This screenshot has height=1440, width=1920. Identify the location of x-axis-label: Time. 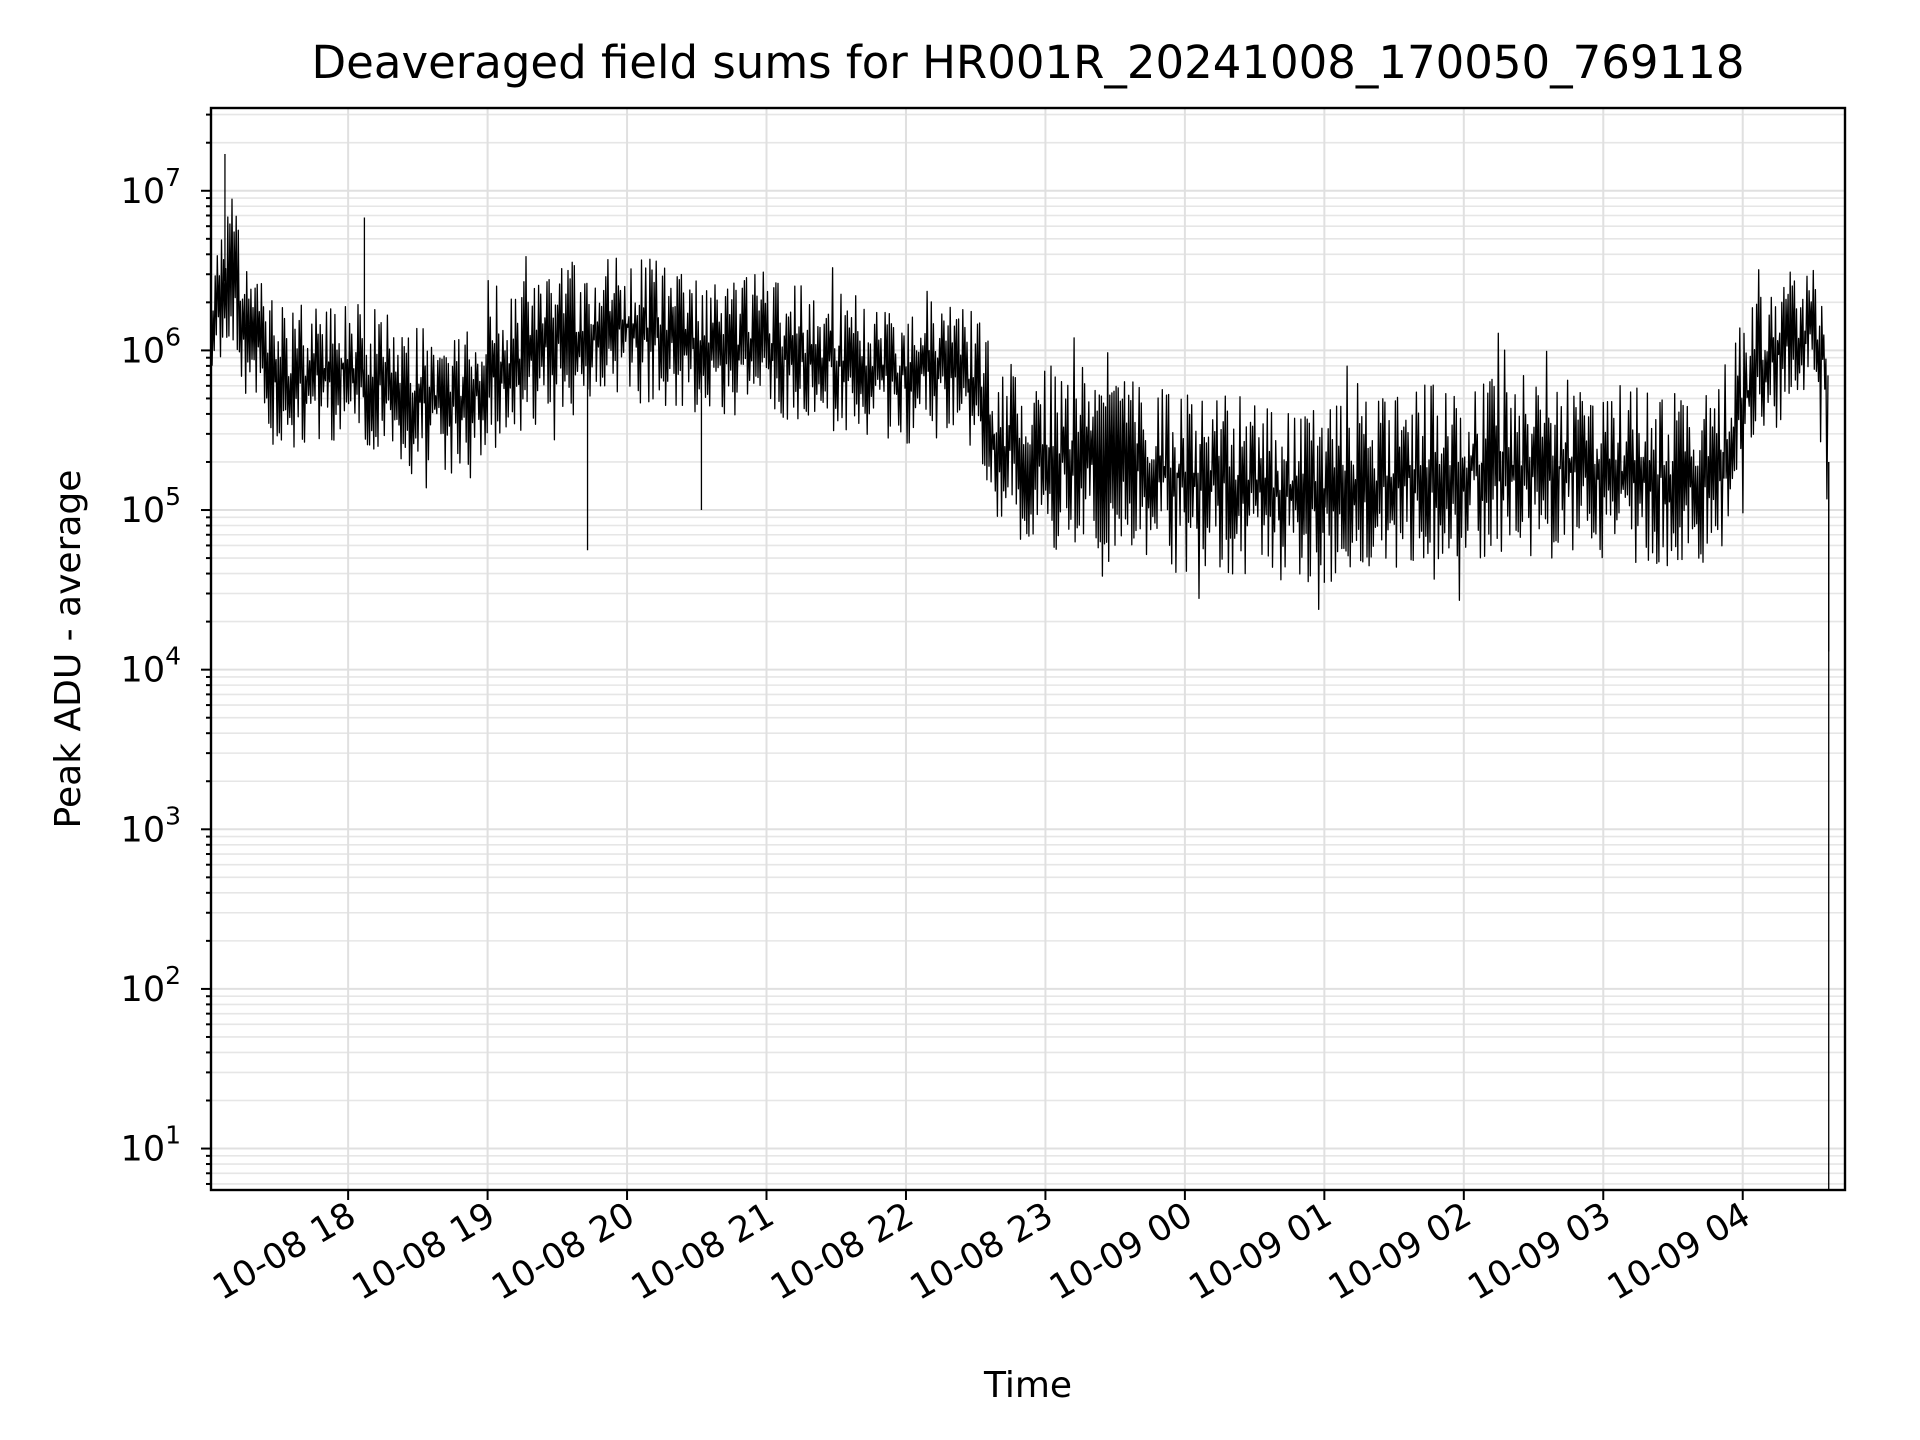
(1027, 1385).